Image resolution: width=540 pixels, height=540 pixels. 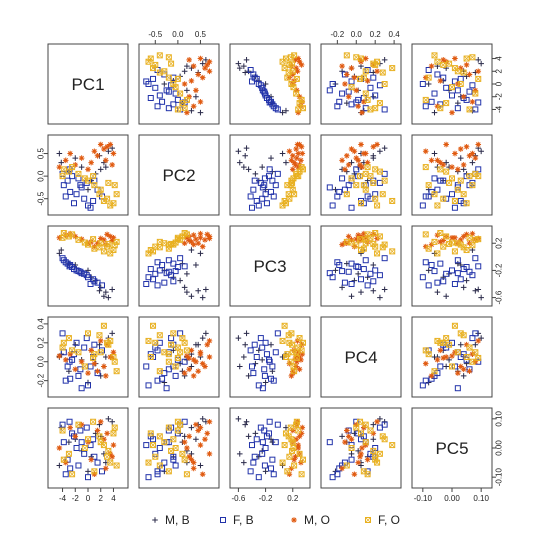 What do you see at coordinates (292, 348) in the screenshot?
I see `series-f-o` at bounding box center [292, 348].